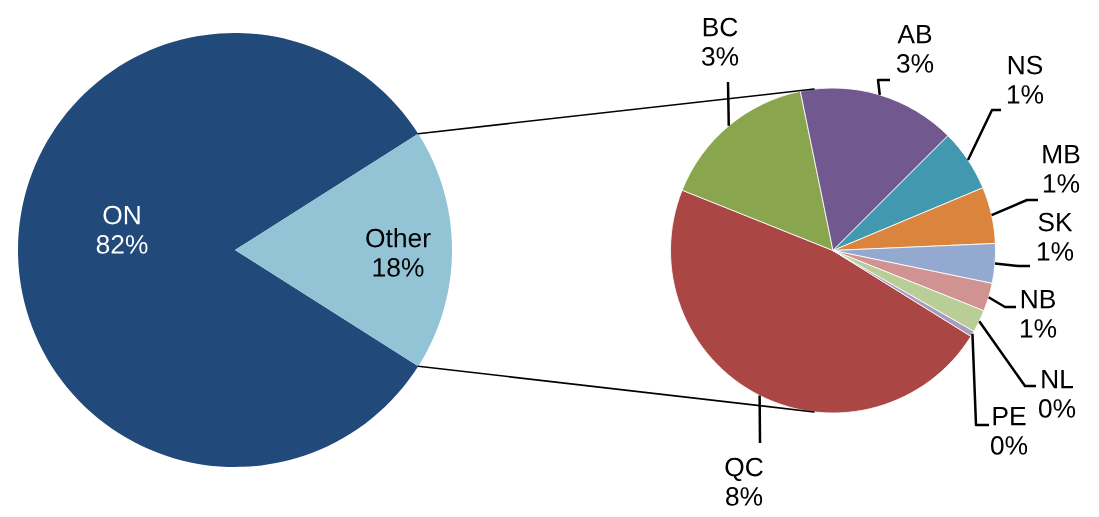  What do you see at coordinates (744, 496) in the screenshot?
I see `data-label: 8%` at bounding box center [744, 496].